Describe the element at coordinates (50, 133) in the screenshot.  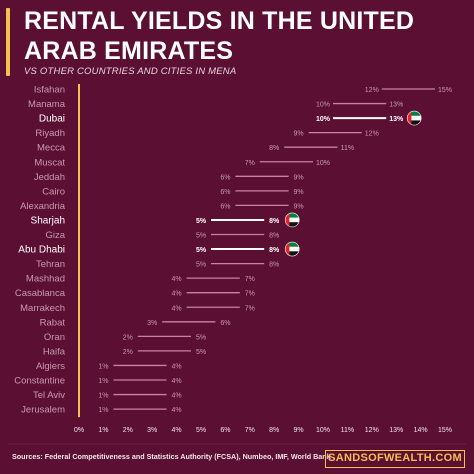
I see `city-label: Riyadh` at that location.